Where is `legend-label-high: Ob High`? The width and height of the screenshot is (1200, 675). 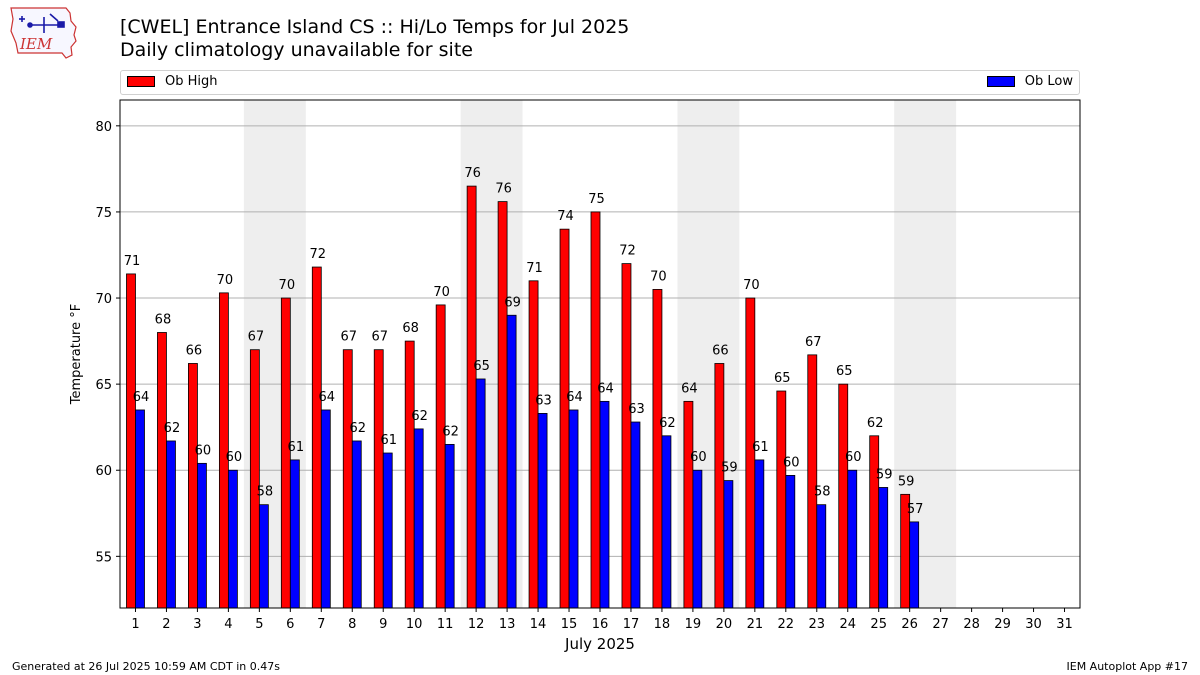
legend-label-high: Ob High is located at coordinates (191, 81).